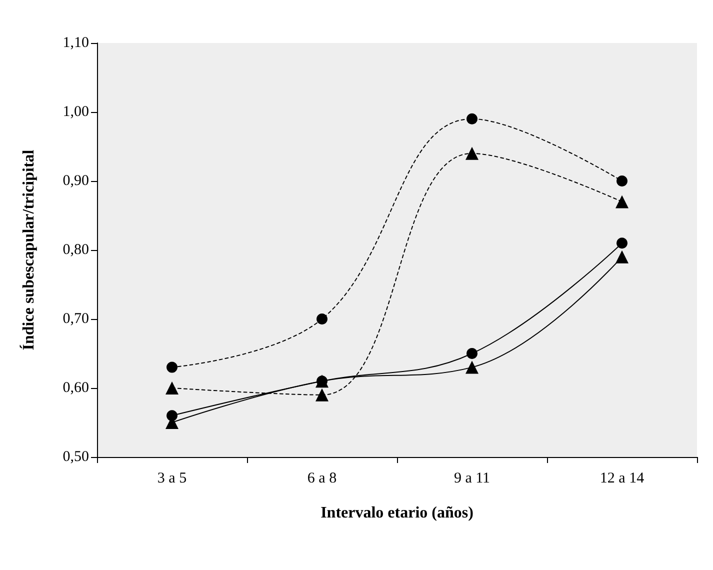 Image resolution: width=713 pixels, height=570 pixels. Describe the element at coordinates (75, 388) in the screenshot. I see `y-tick-label: 0,60` at that location.